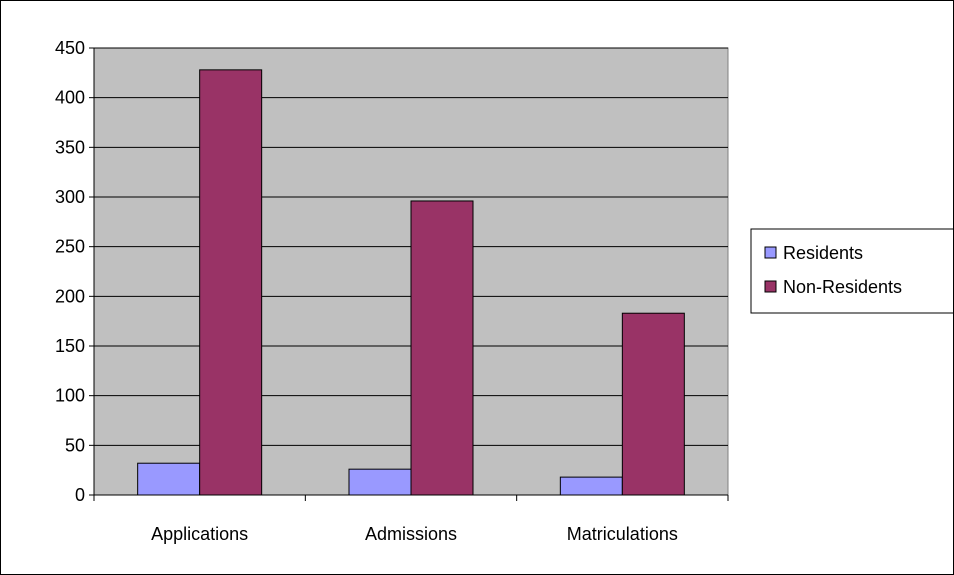  What do you see at coordinates (380, 482) in the screenshot?
I see `bar-residents-admissions` at bounding box center [380, 482].